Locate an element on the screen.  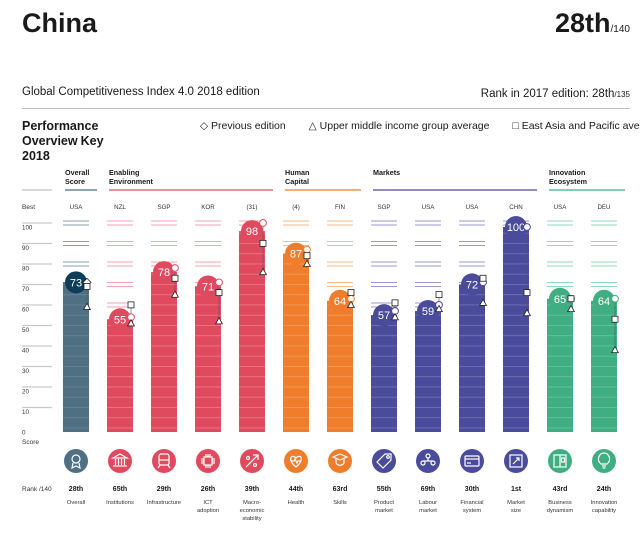
pillar-name: Product is located at coordinates (384, 503).